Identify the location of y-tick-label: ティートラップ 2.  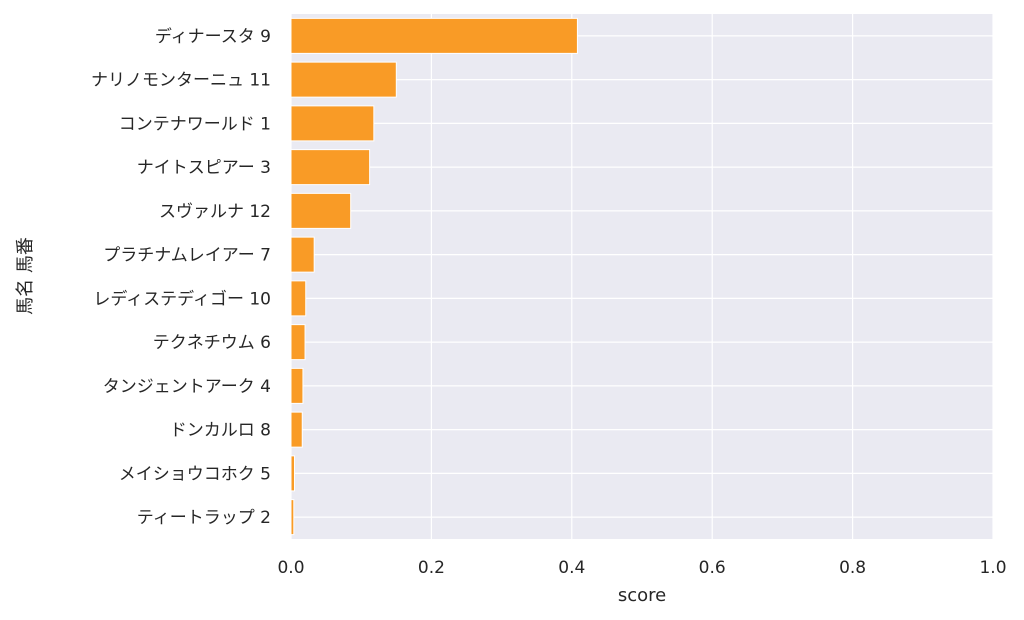
(204, 518).